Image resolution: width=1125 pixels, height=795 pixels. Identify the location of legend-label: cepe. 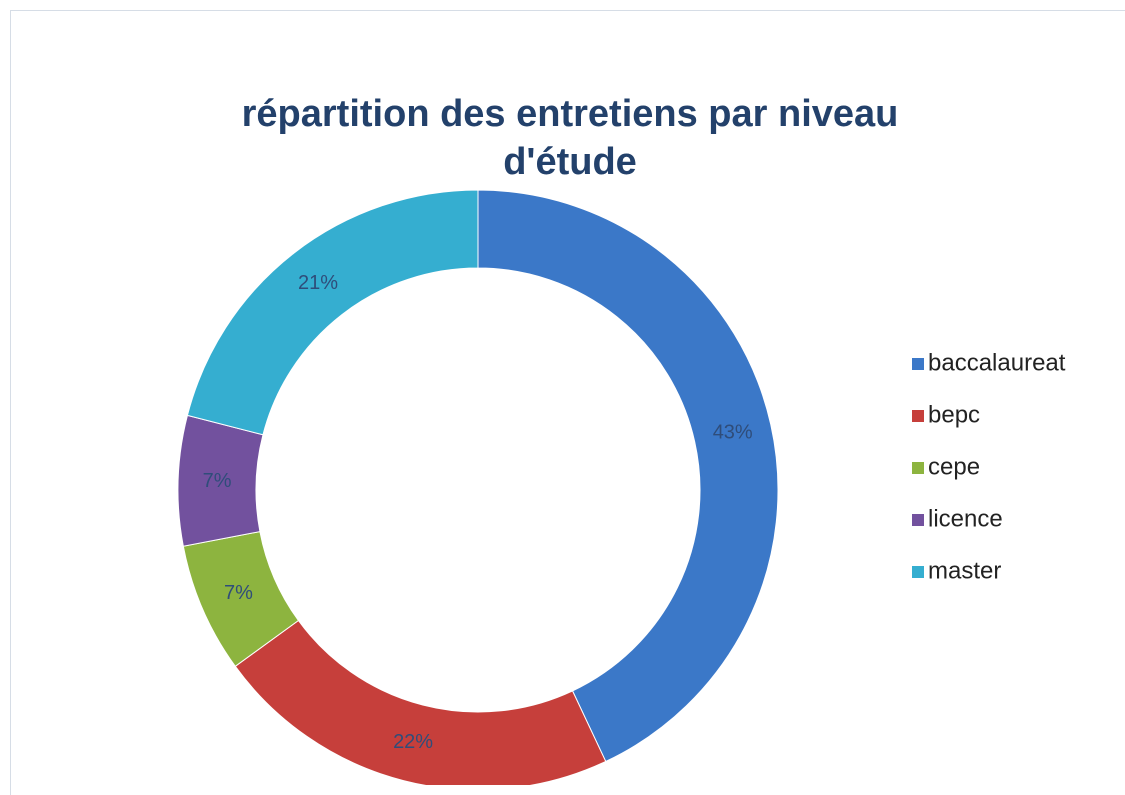
(954, 466).